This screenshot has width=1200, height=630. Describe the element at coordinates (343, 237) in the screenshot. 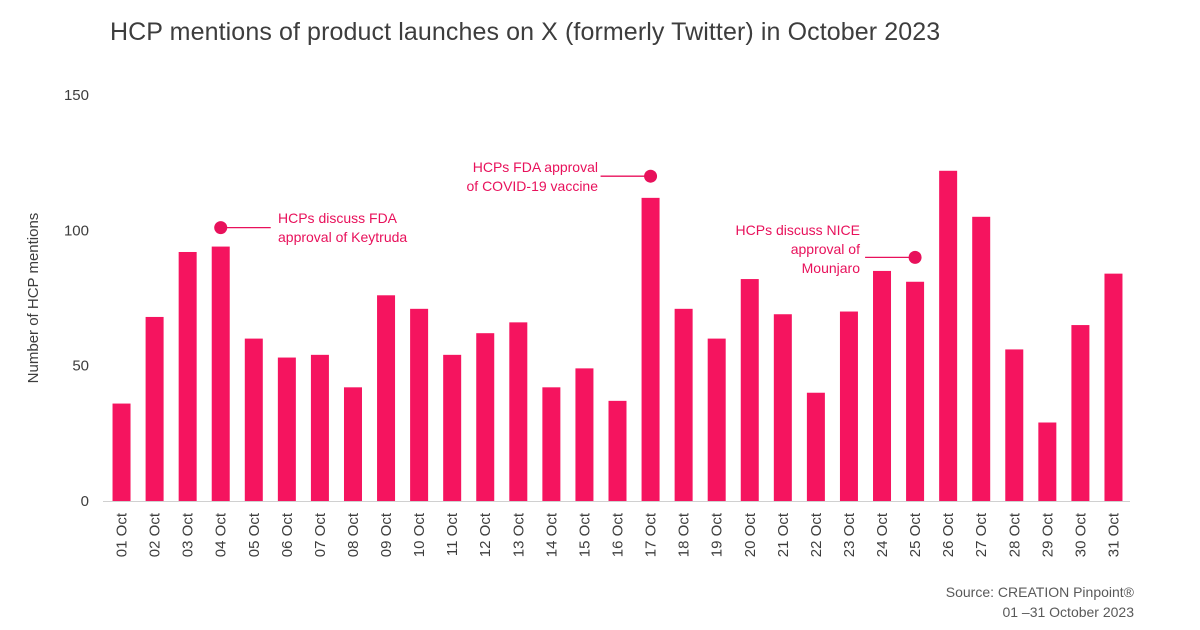

I see `annotation-keytruda-line-2: approval of Keytruda` at that location.